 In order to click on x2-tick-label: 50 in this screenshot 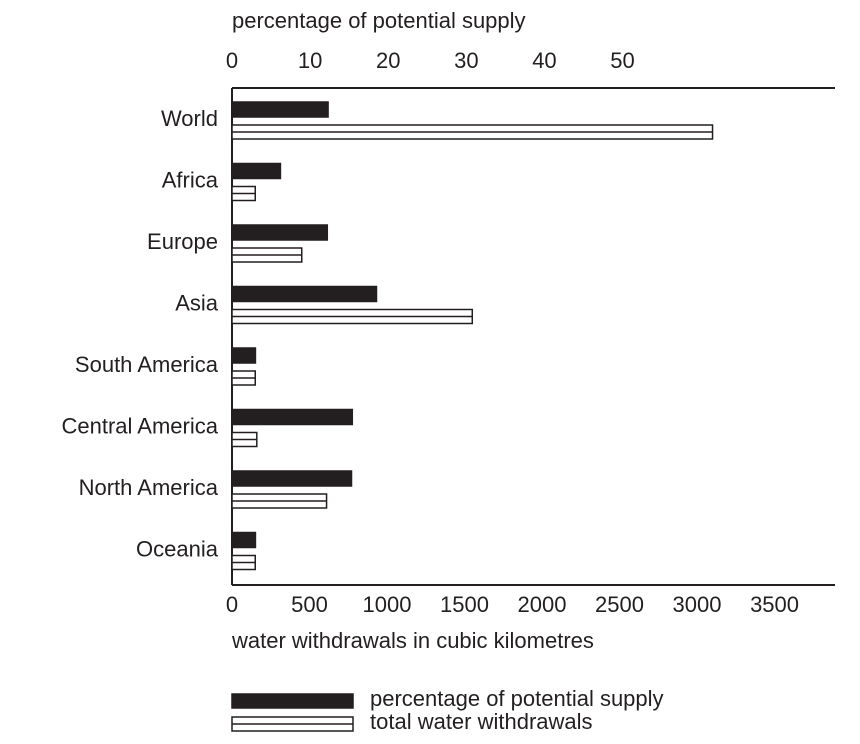, I will do `click(622, 60)`.